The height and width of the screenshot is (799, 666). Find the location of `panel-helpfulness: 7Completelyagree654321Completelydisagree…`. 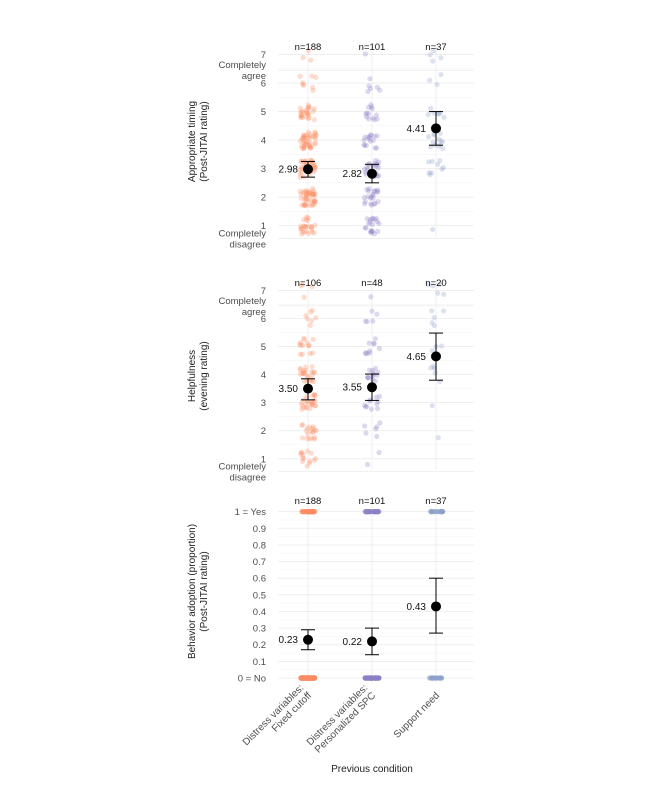

panel-helpfulness: 7Completelyagree654321Completelydisagree… is located at coordinates (330, 380).